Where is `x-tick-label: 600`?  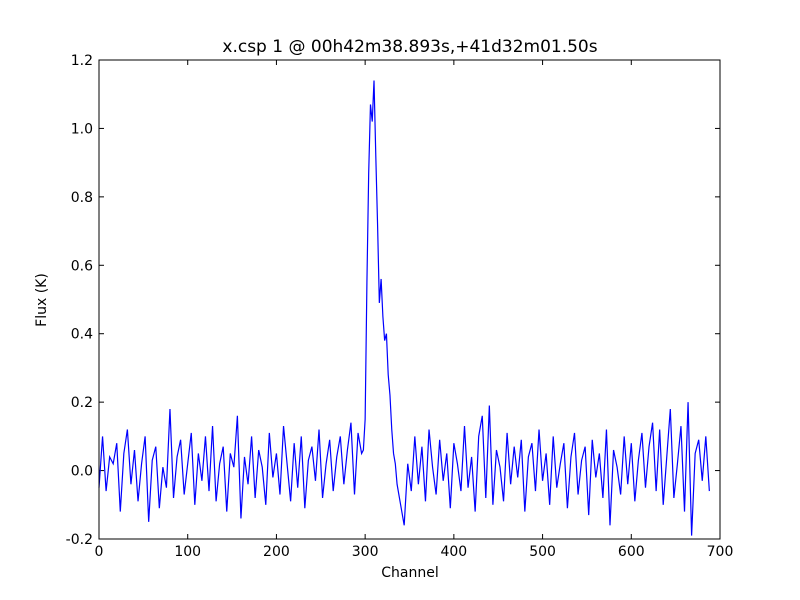 x-tick-label: 600 is located at coordinates (631, 552).